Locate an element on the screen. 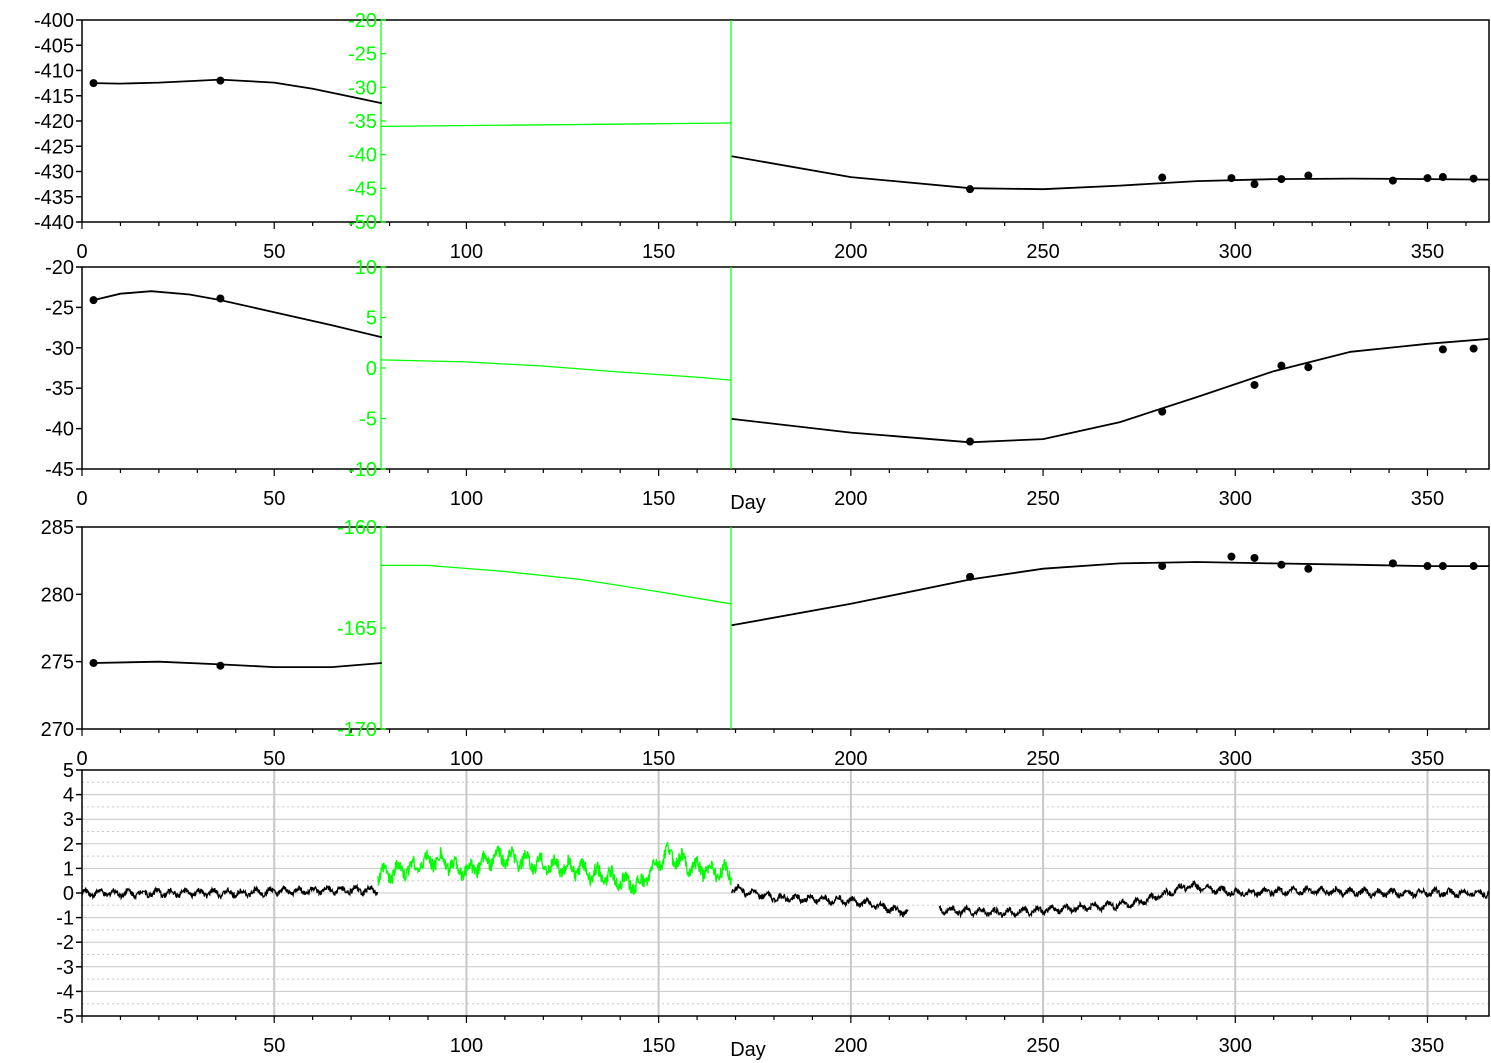 The height and width of the screenshot is (1063, 1491). y-tick-label: -20 is located at coordinates (59, 268).